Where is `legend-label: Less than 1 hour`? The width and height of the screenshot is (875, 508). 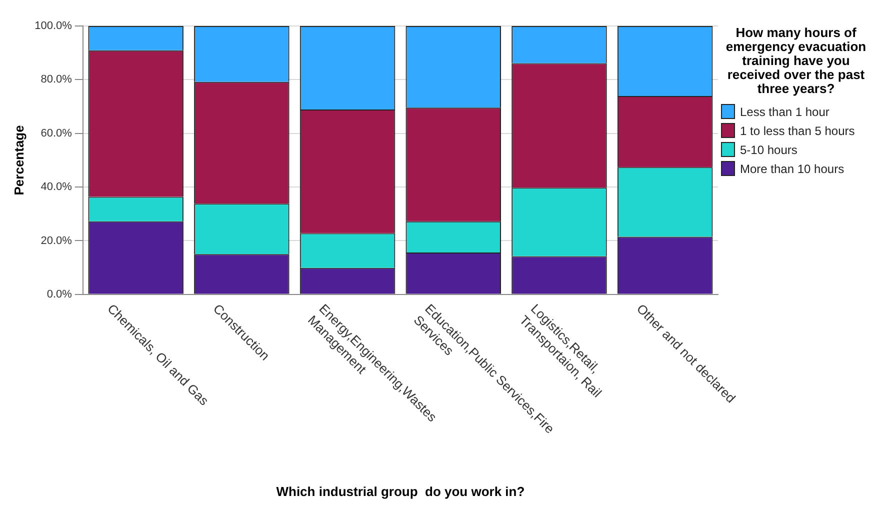
legend-label: Less than 1 hour is located at coordinates (785, 111).